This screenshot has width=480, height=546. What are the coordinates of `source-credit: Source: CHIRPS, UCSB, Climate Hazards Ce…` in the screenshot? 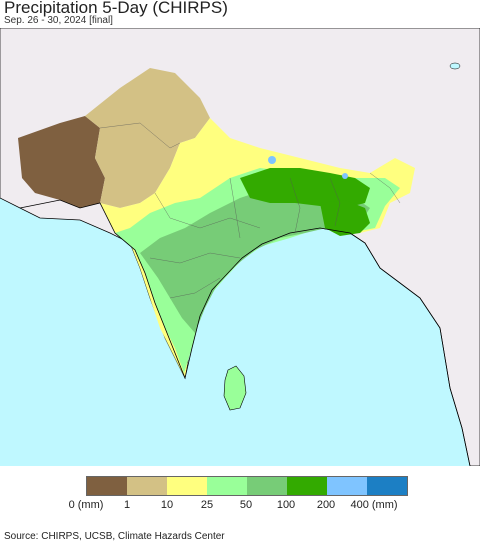 It's located at (114, 536).